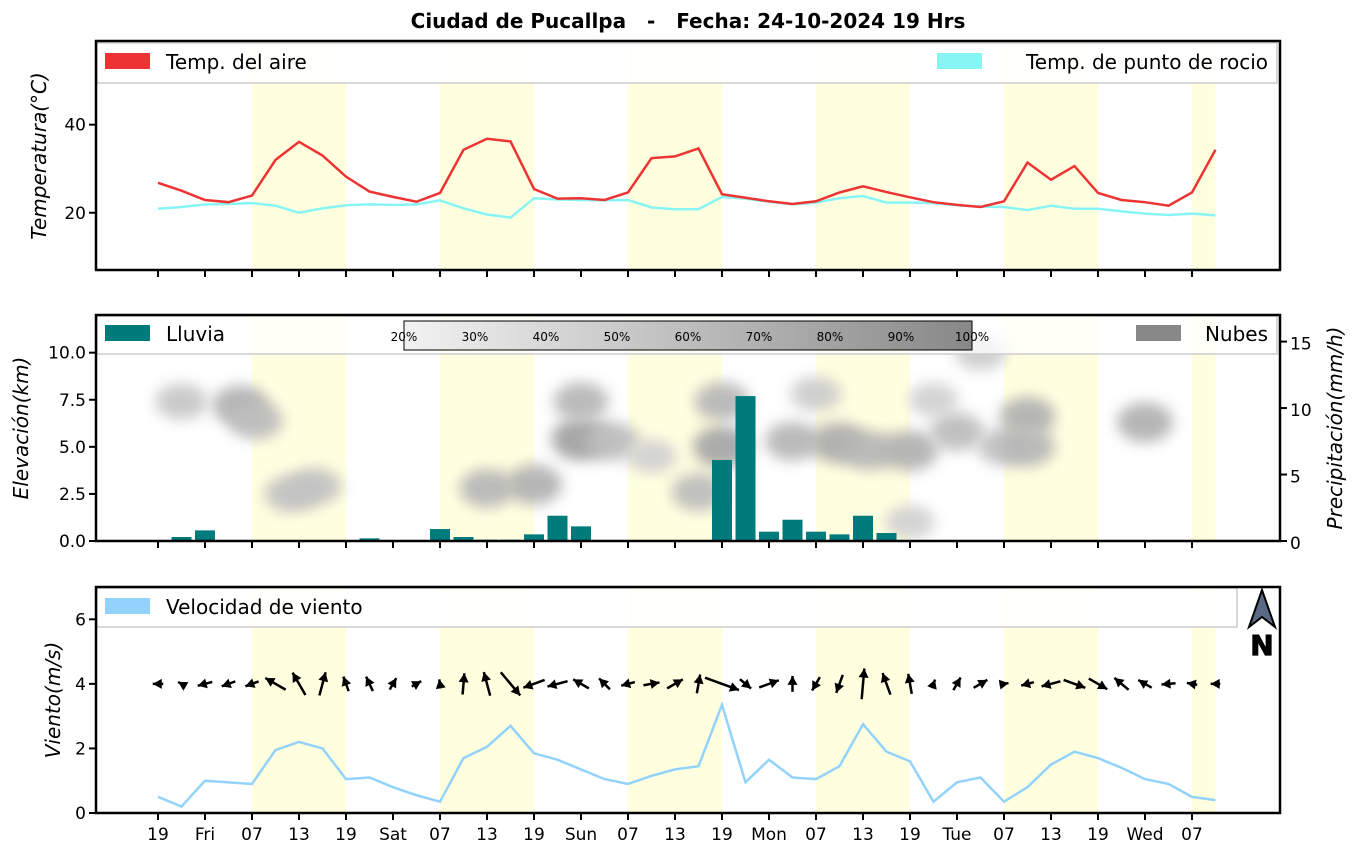 The image size is (1360, 854). Describe the element at coordinates (72, 542) in the screenshot. I see `y-tick-label: 0.0` at that location.